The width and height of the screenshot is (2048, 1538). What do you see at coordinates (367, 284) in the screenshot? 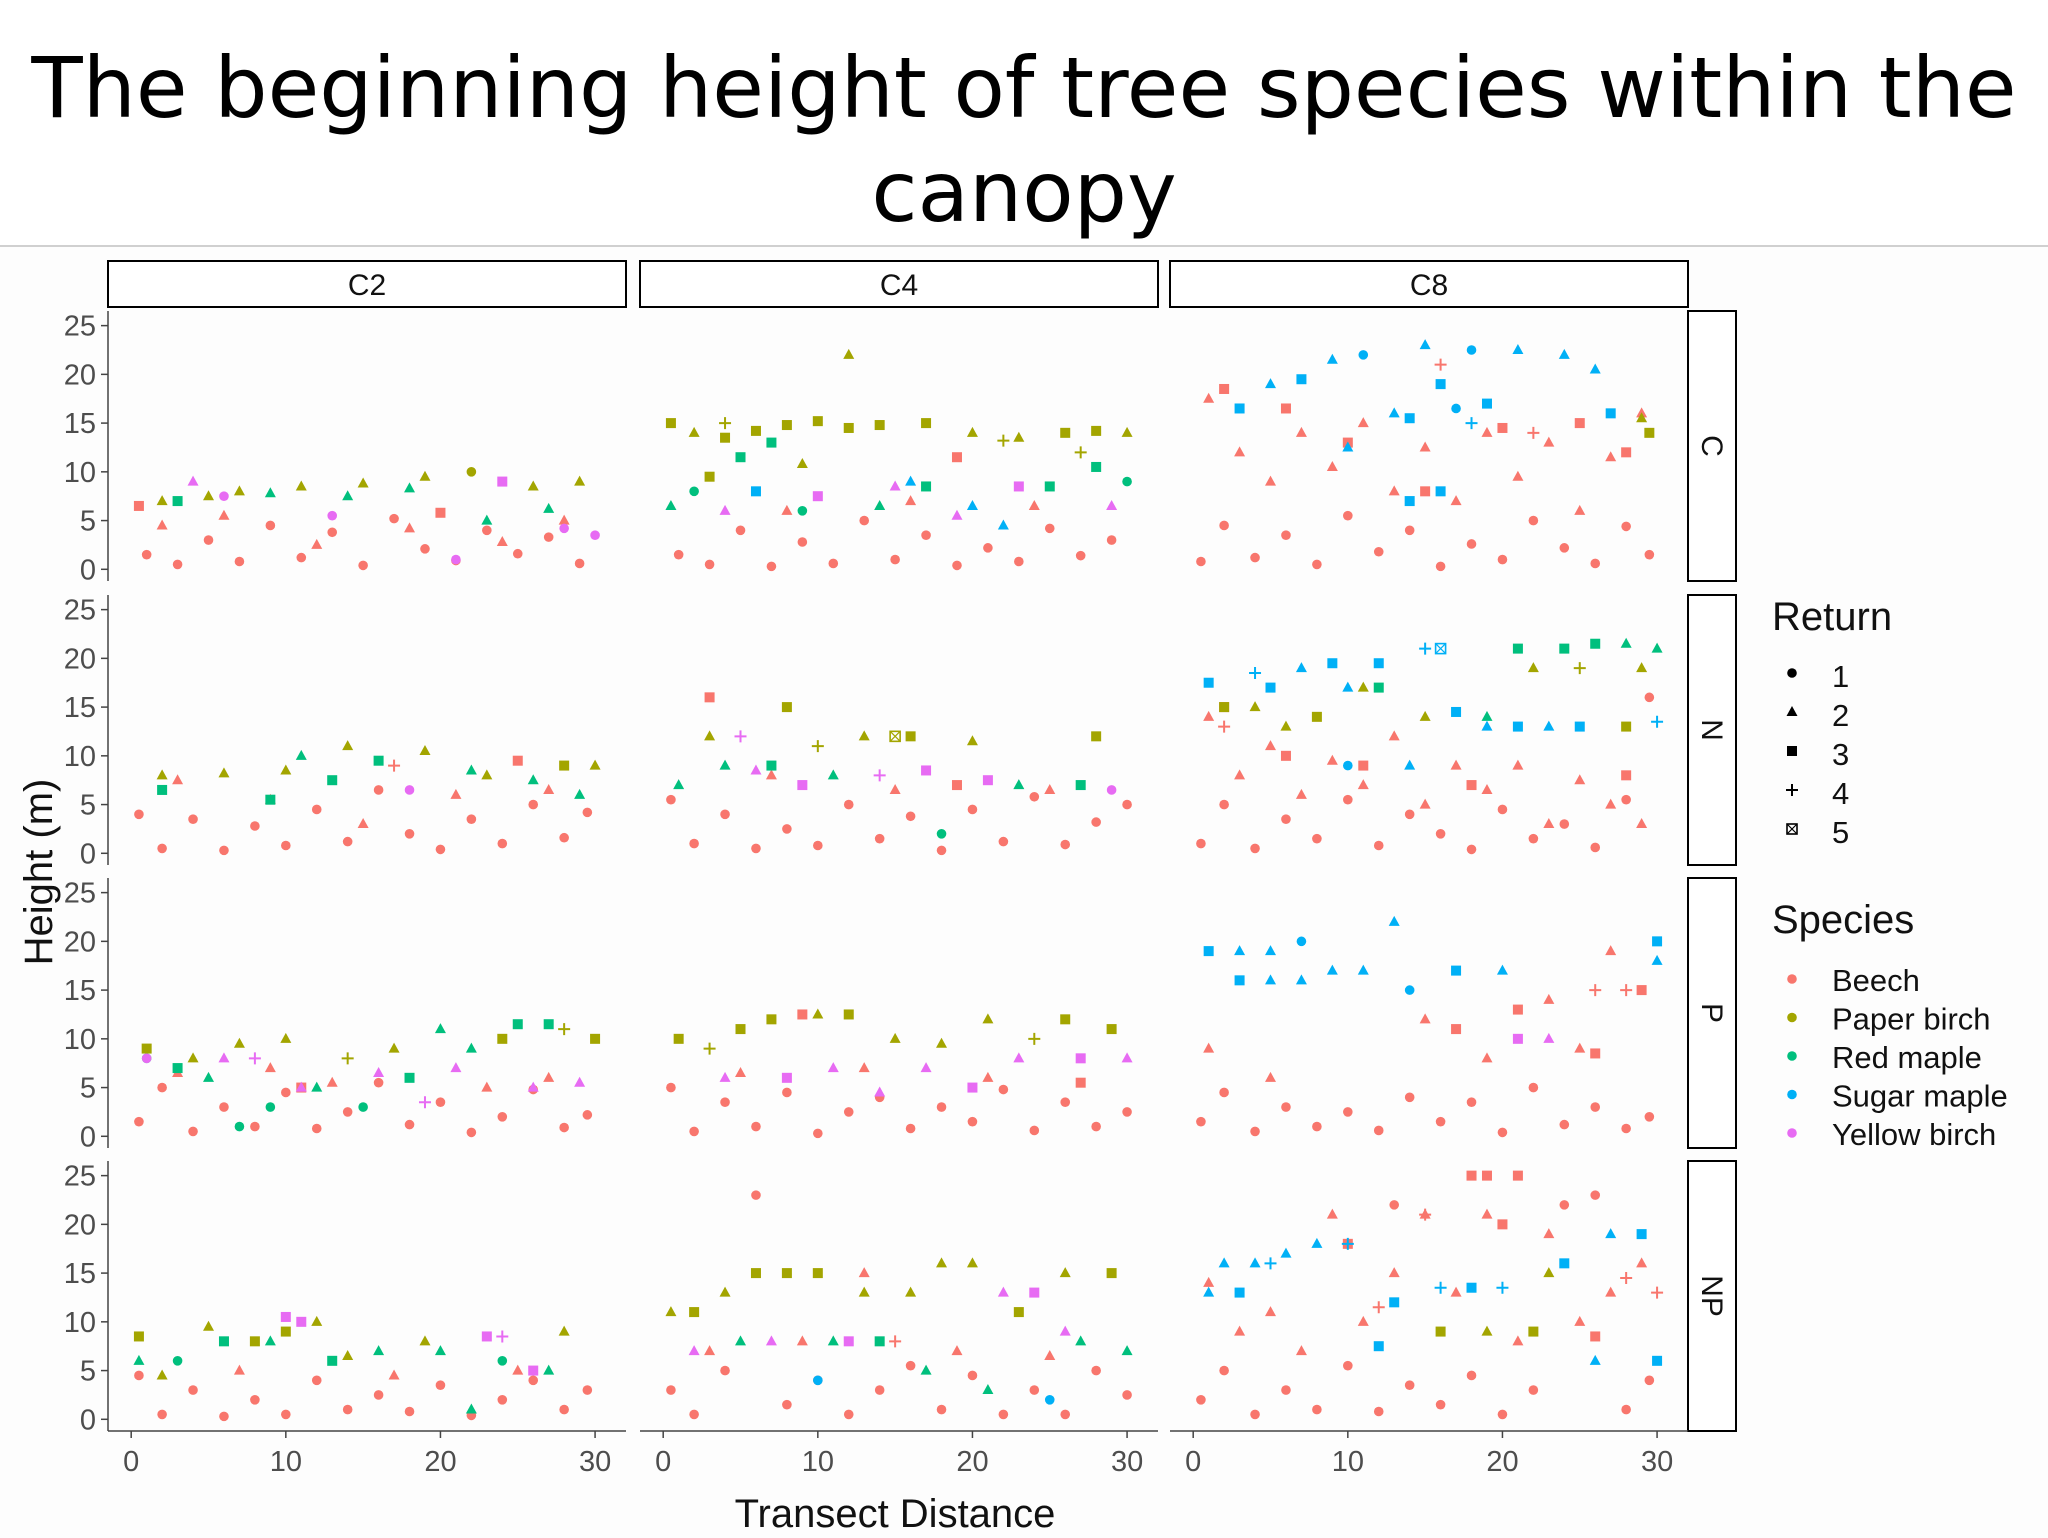
I see `facet-strip-c2` at bounding box center [367, 284].